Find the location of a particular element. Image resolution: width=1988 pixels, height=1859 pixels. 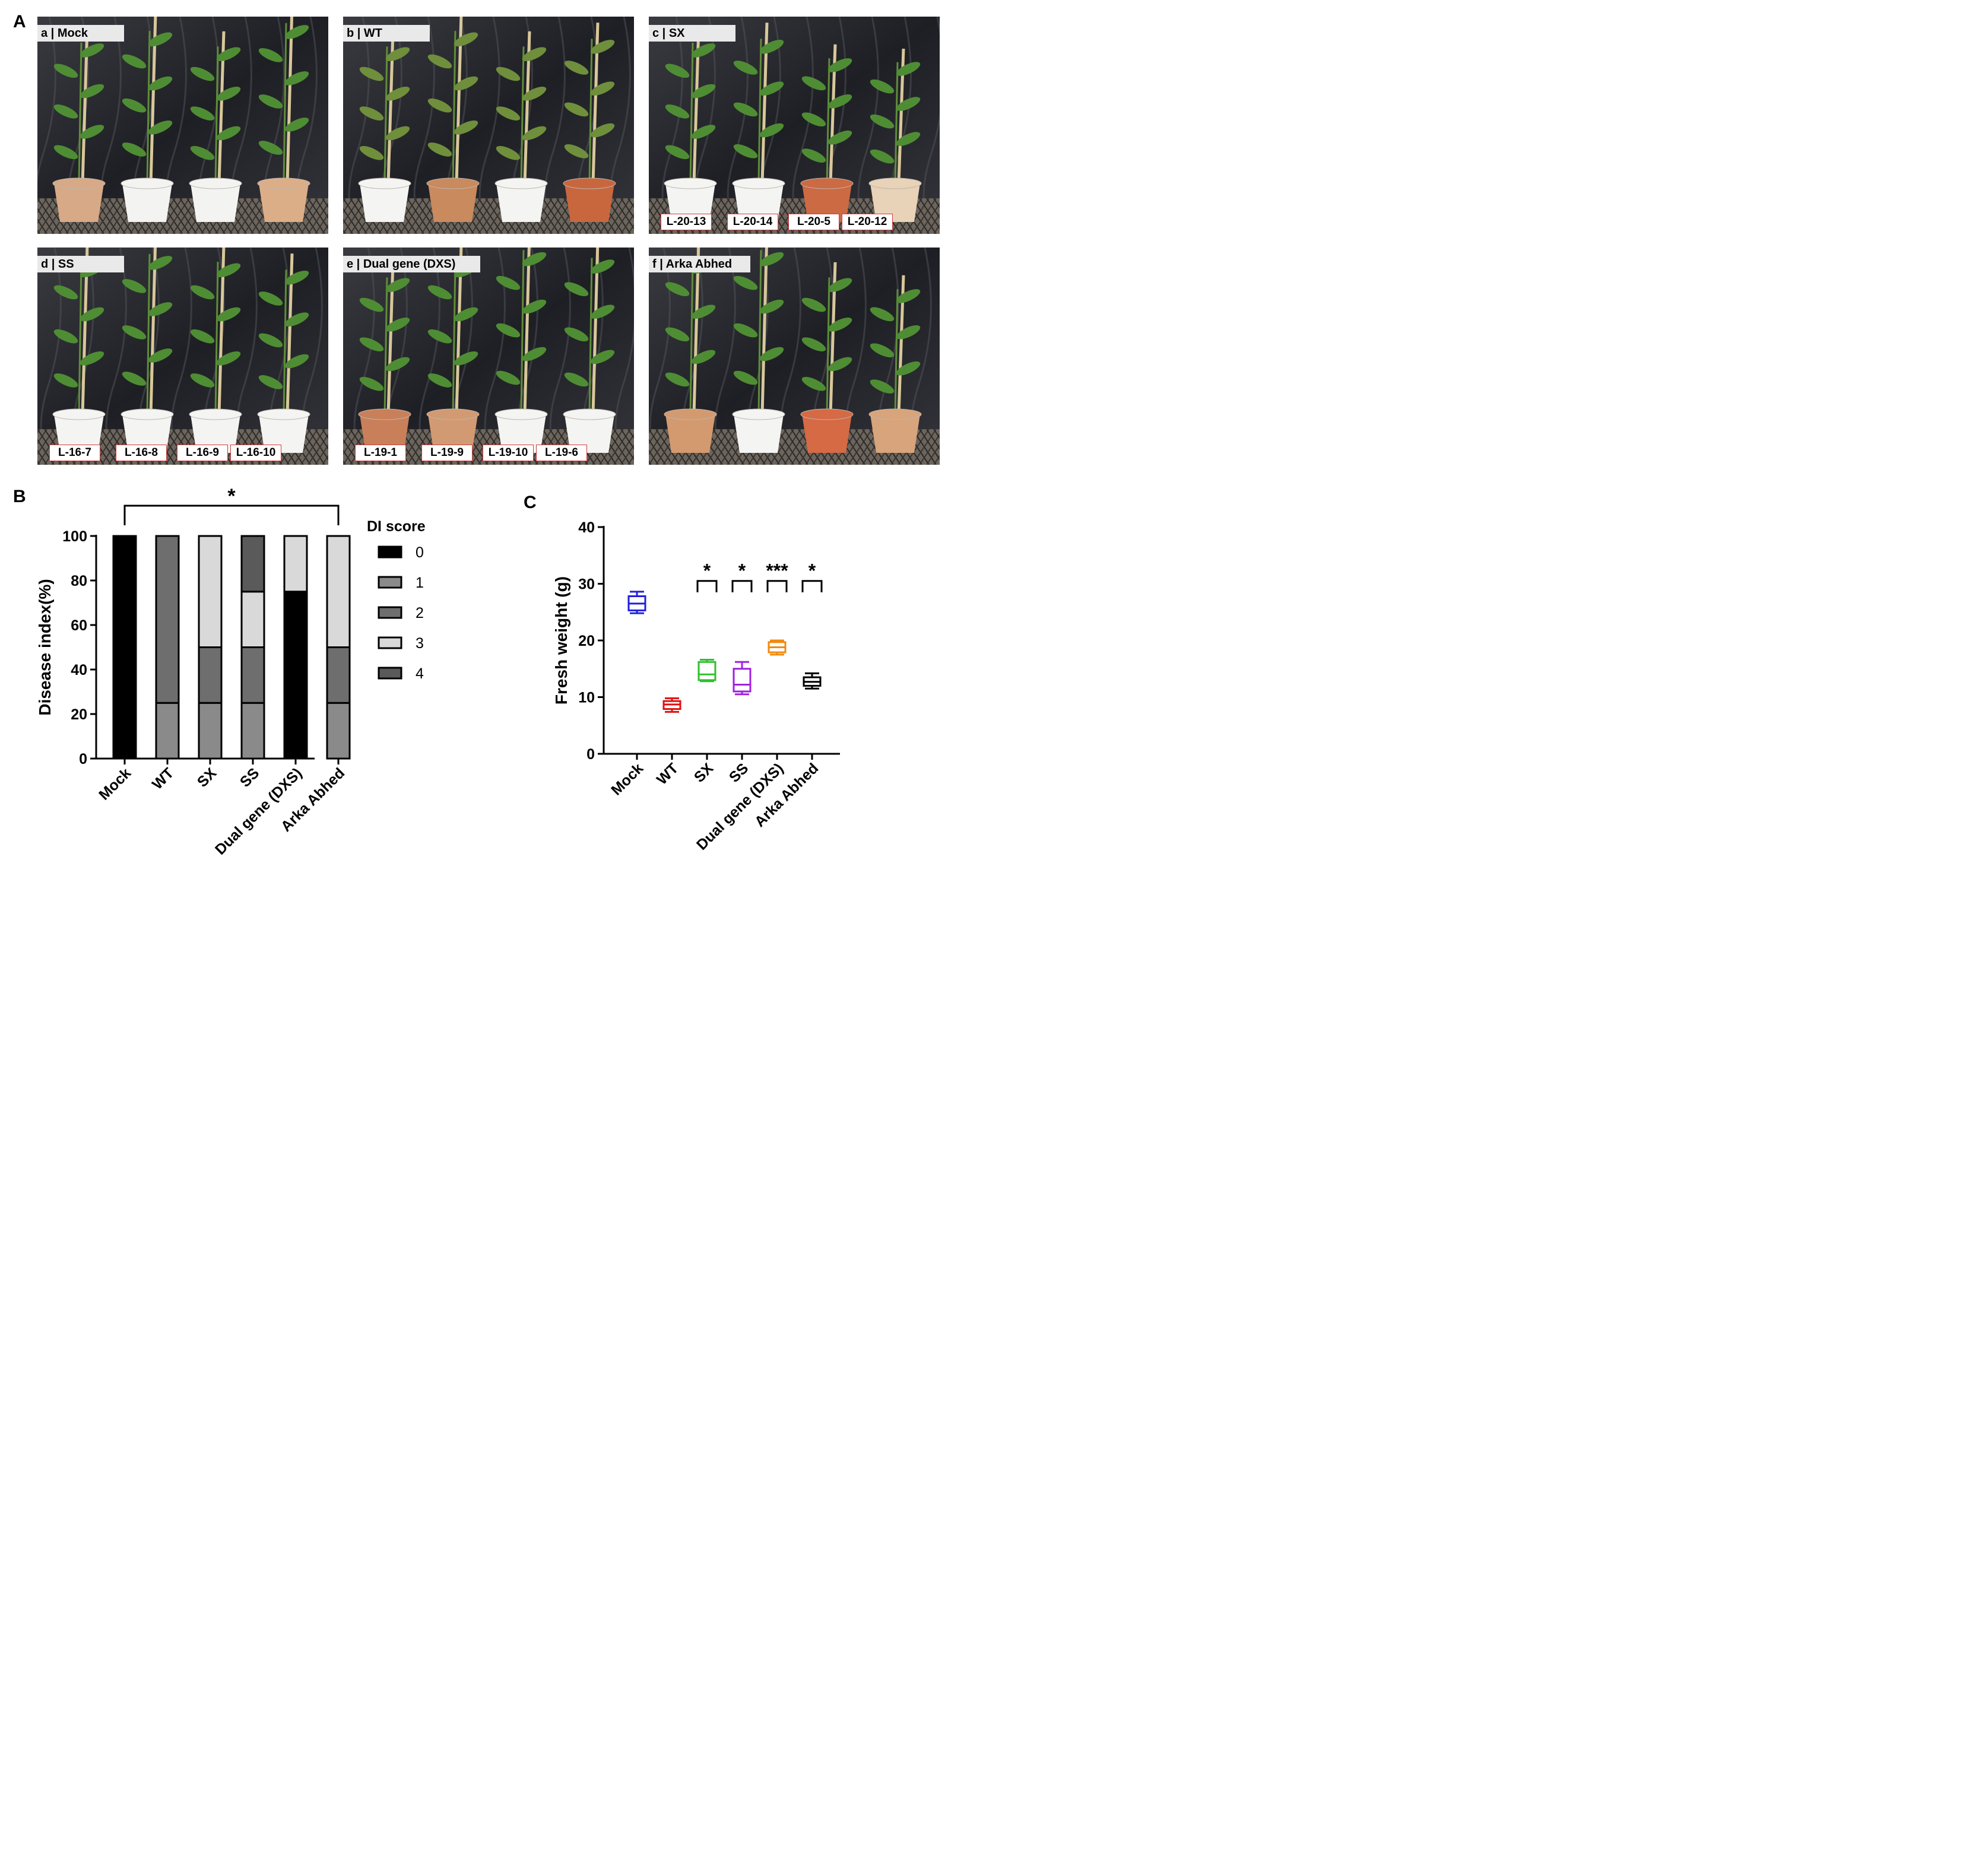

legend-label: 0 is located at coordinates (420, 552).